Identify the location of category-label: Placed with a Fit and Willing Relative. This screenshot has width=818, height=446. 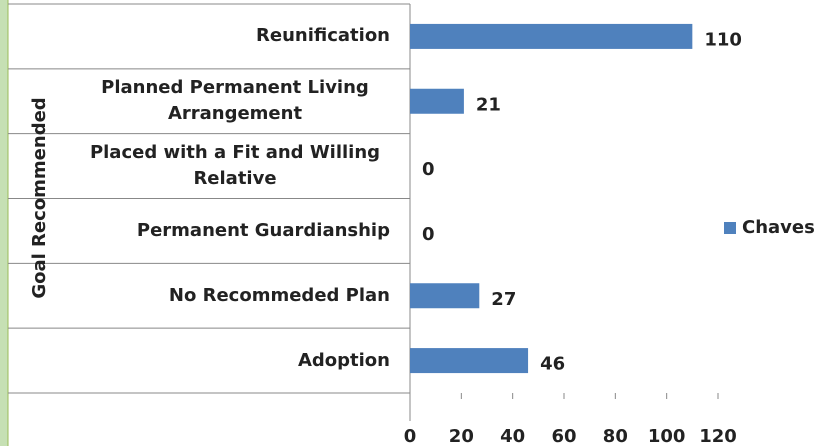
(210, 166).